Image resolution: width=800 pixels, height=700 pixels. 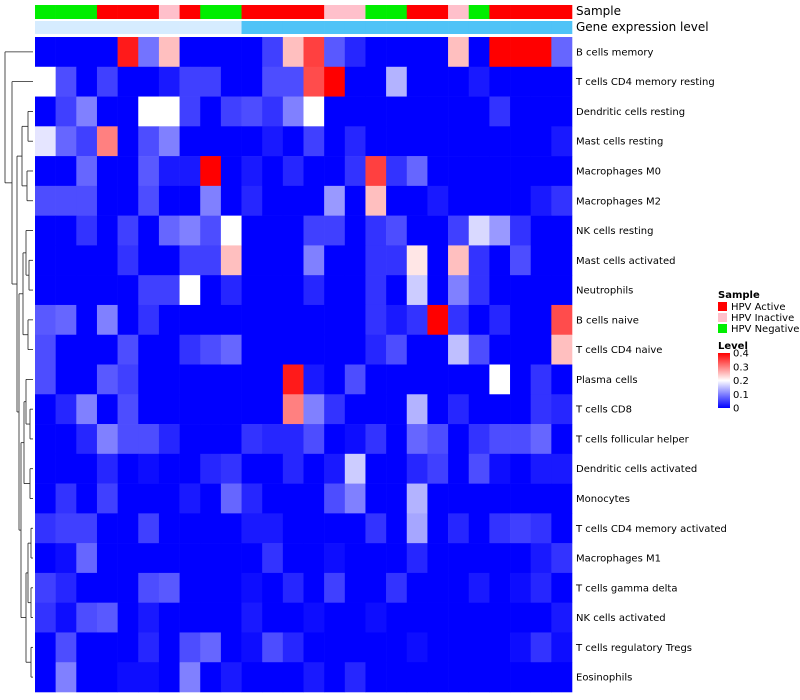 I want to click on row-label: T cells CD8, so click(x=603, y=410).